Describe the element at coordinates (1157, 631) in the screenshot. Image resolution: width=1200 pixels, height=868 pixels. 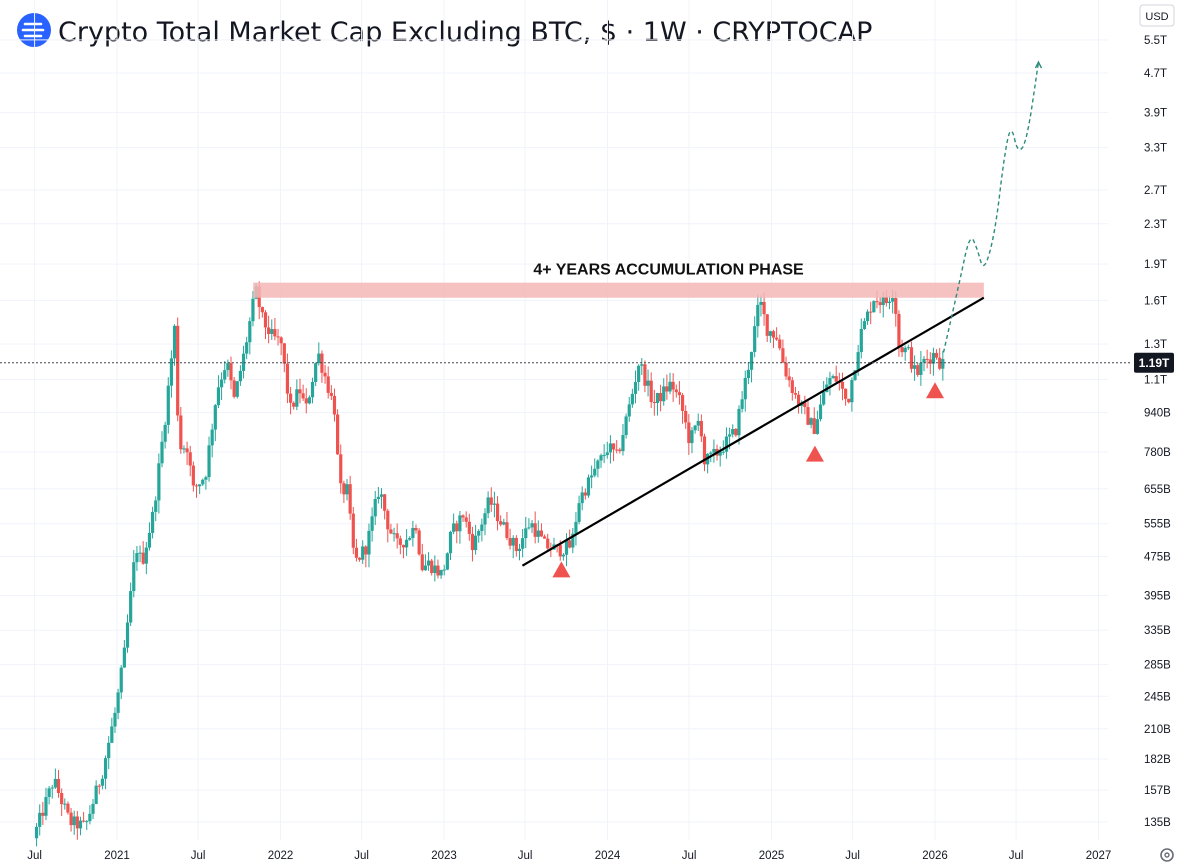
I see `price-tick-label: 335B` at that location.